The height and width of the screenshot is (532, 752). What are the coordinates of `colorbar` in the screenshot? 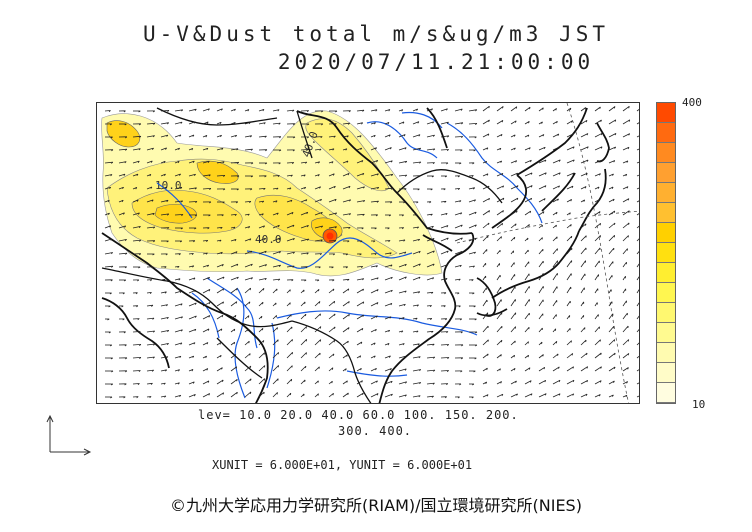 It's located at (666, 253).